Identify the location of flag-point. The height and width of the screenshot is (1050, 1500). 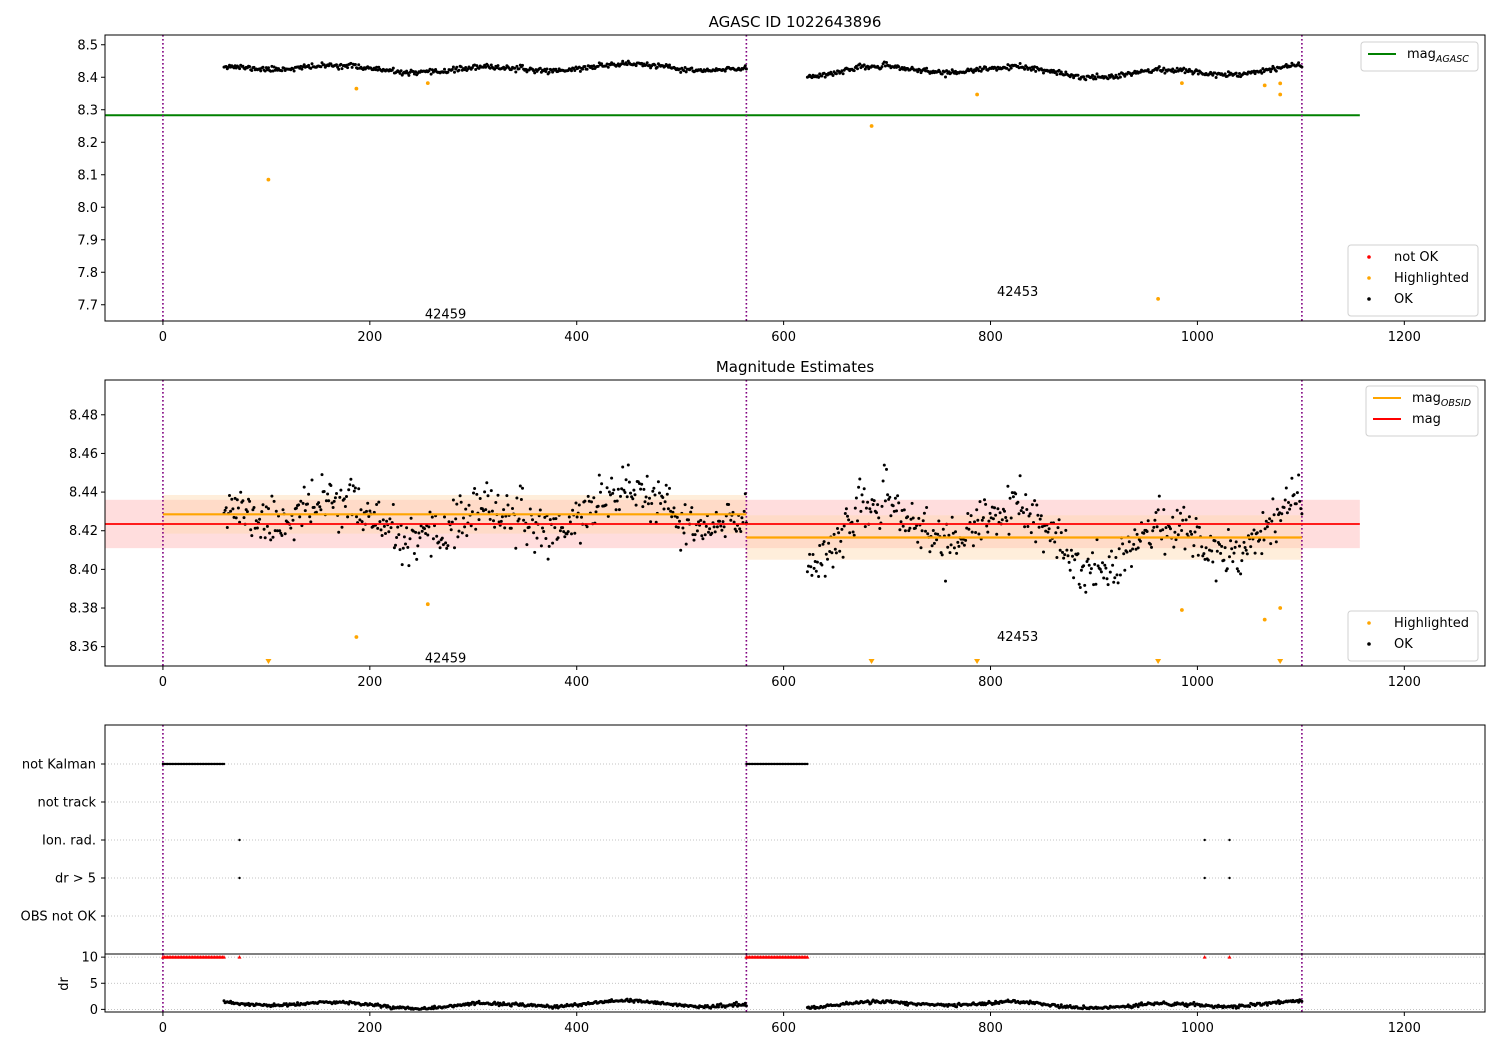
(239, 840).